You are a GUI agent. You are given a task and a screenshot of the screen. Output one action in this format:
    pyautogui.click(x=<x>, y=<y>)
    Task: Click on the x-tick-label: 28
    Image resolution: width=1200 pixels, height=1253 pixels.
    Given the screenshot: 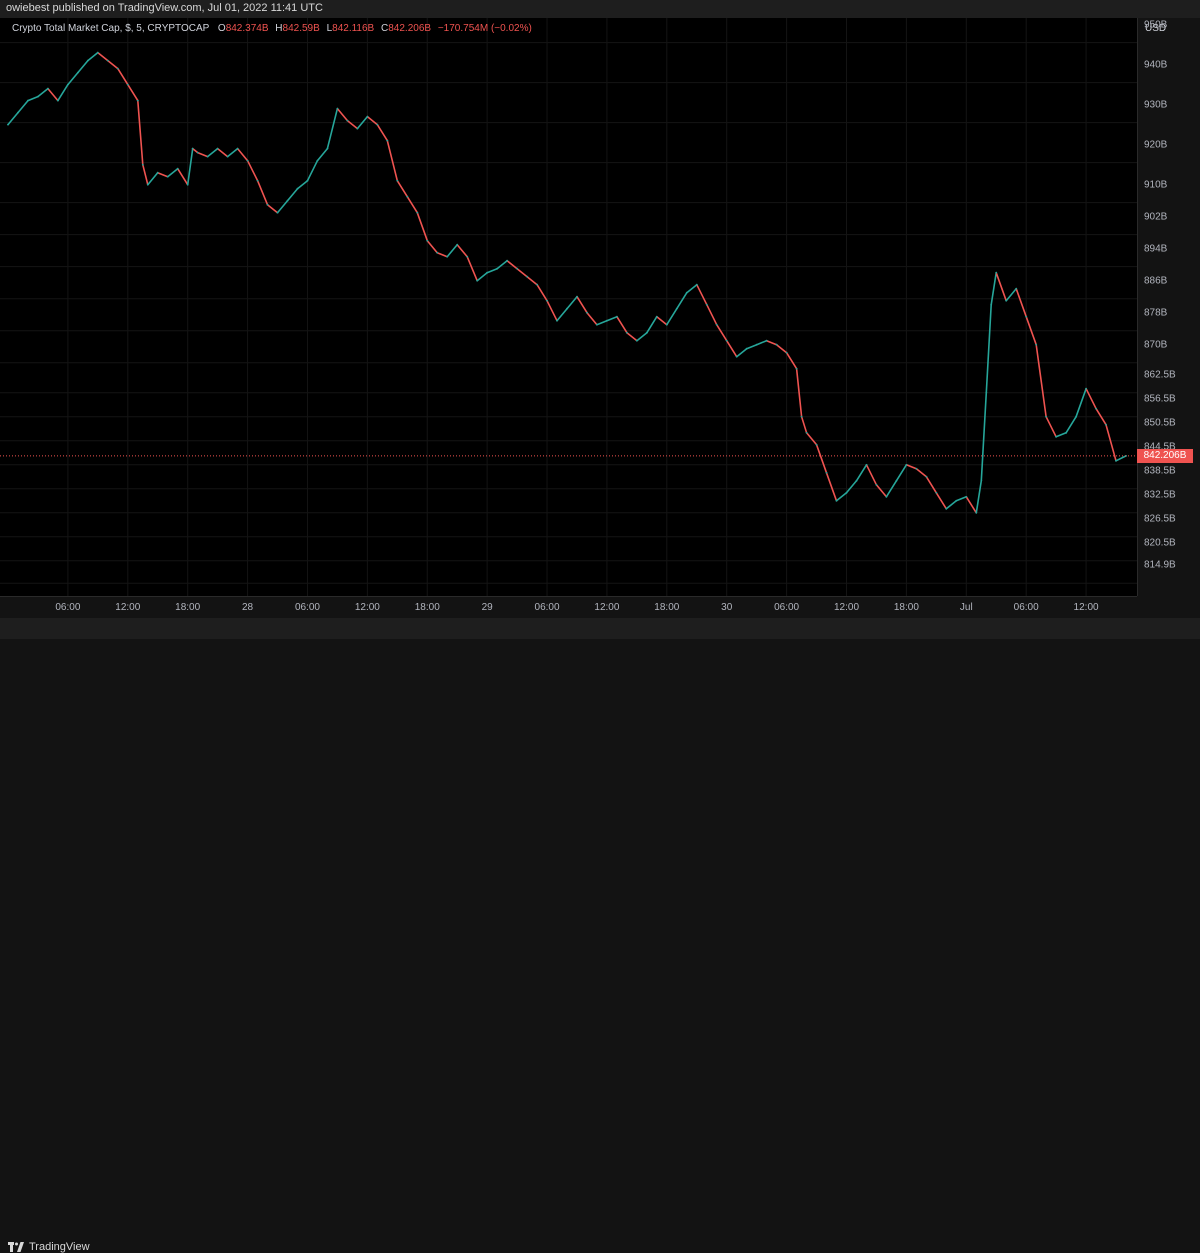 What is the action you would take?
    pyautogui.click(x=248, y=607)
    